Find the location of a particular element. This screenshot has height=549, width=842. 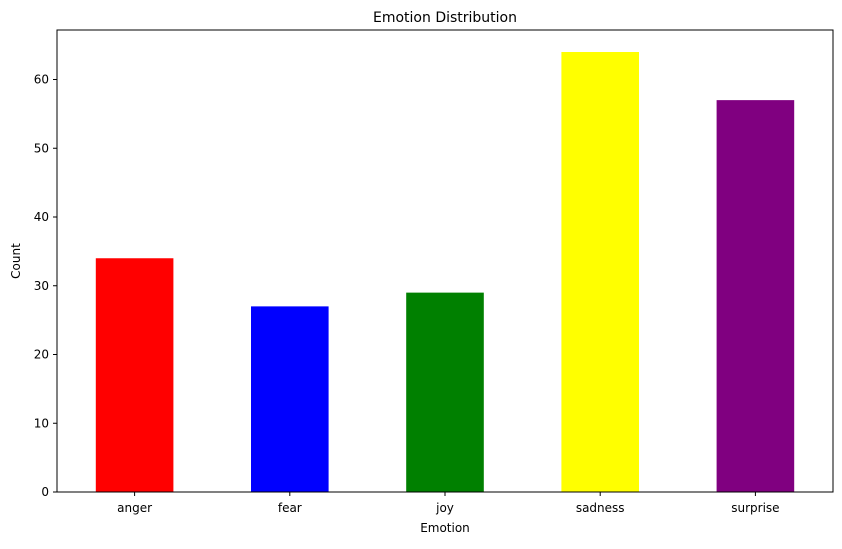

x-tick-label-joy: joy is located at coordinates (444, 508).